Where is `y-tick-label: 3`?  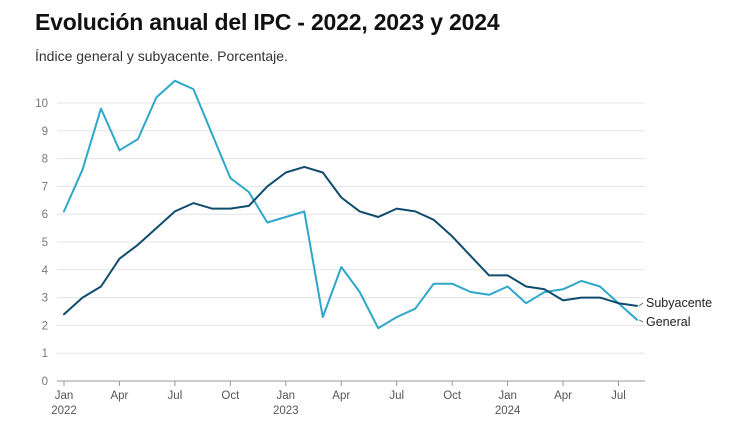
y-tick-label: 3 is located at coordinates (45, 299).